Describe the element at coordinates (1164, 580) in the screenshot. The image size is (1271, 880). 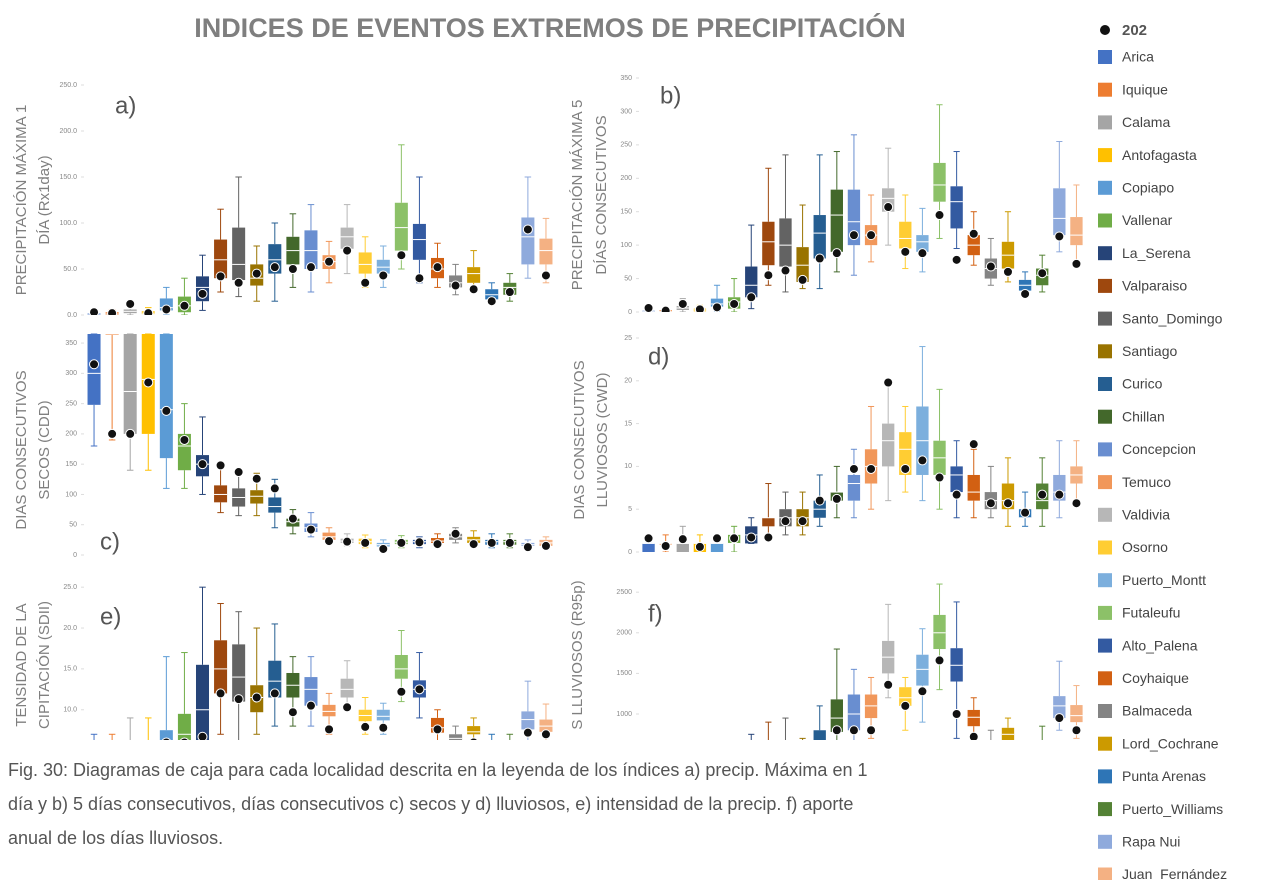
I see `legend-label: Puerto_Montt` at that location.